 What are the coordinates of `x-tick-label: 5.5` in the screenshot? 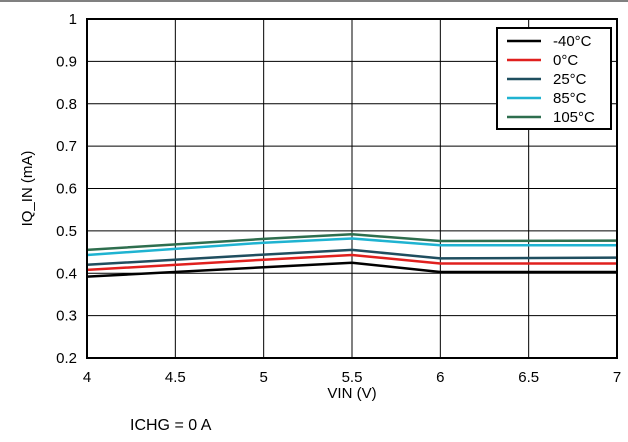 It's located at (352, 377).